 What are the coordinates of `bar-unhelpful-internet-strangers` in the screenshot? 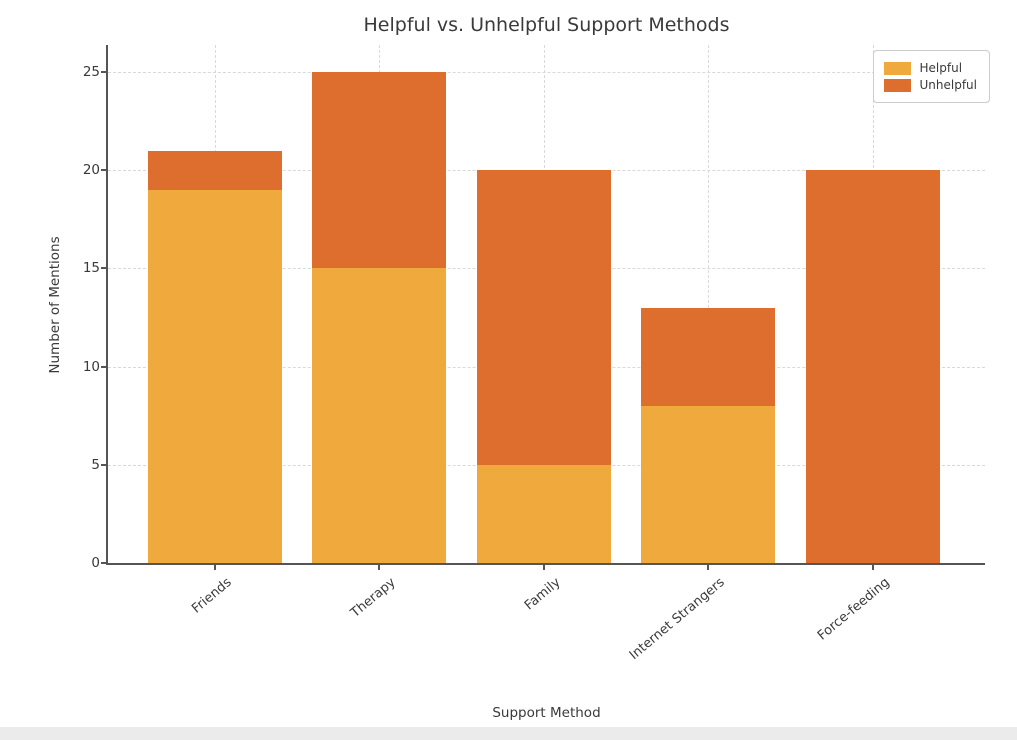 It's located at (708, 356).